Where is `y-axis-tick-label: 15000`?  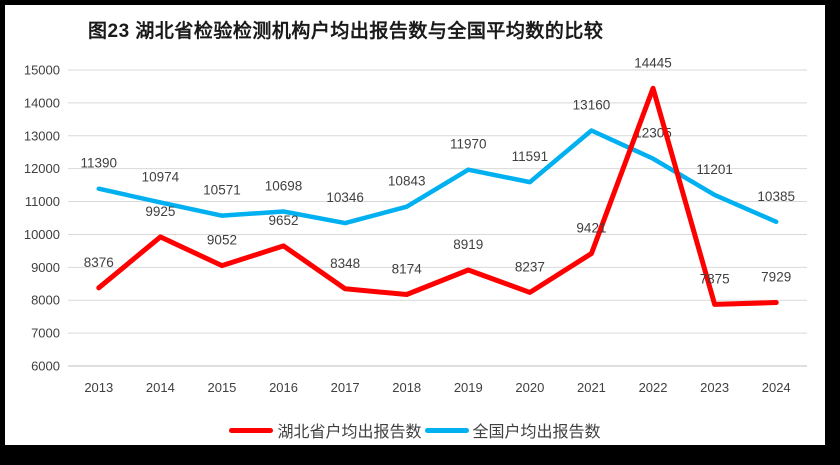
y-axis-tick-label: 15000 is located at coordinates (42, 70).